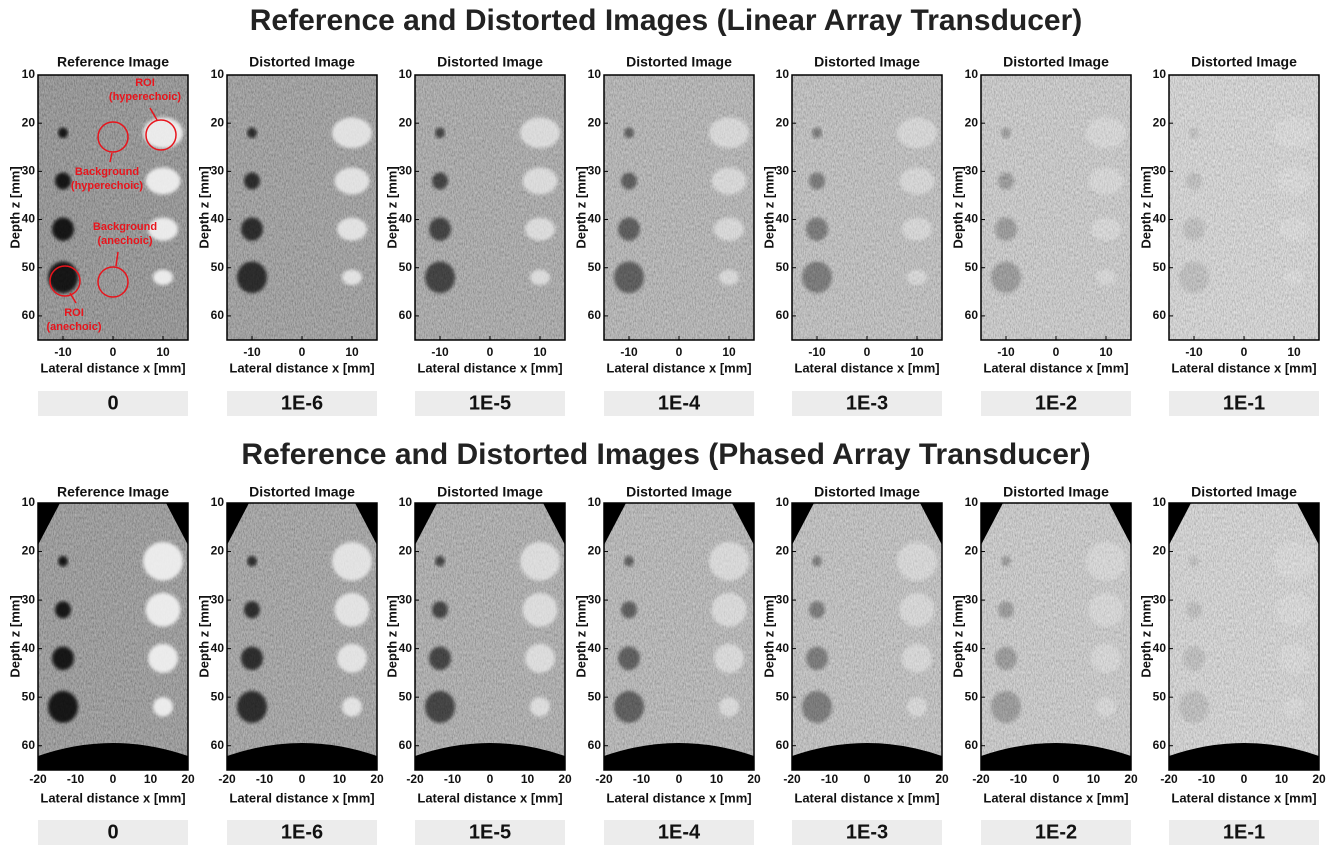 This screenshot has width=1333, height=845. Describe the element at coordinates (490, 756) in the screenshot. I see `mask-bottom` at that location.